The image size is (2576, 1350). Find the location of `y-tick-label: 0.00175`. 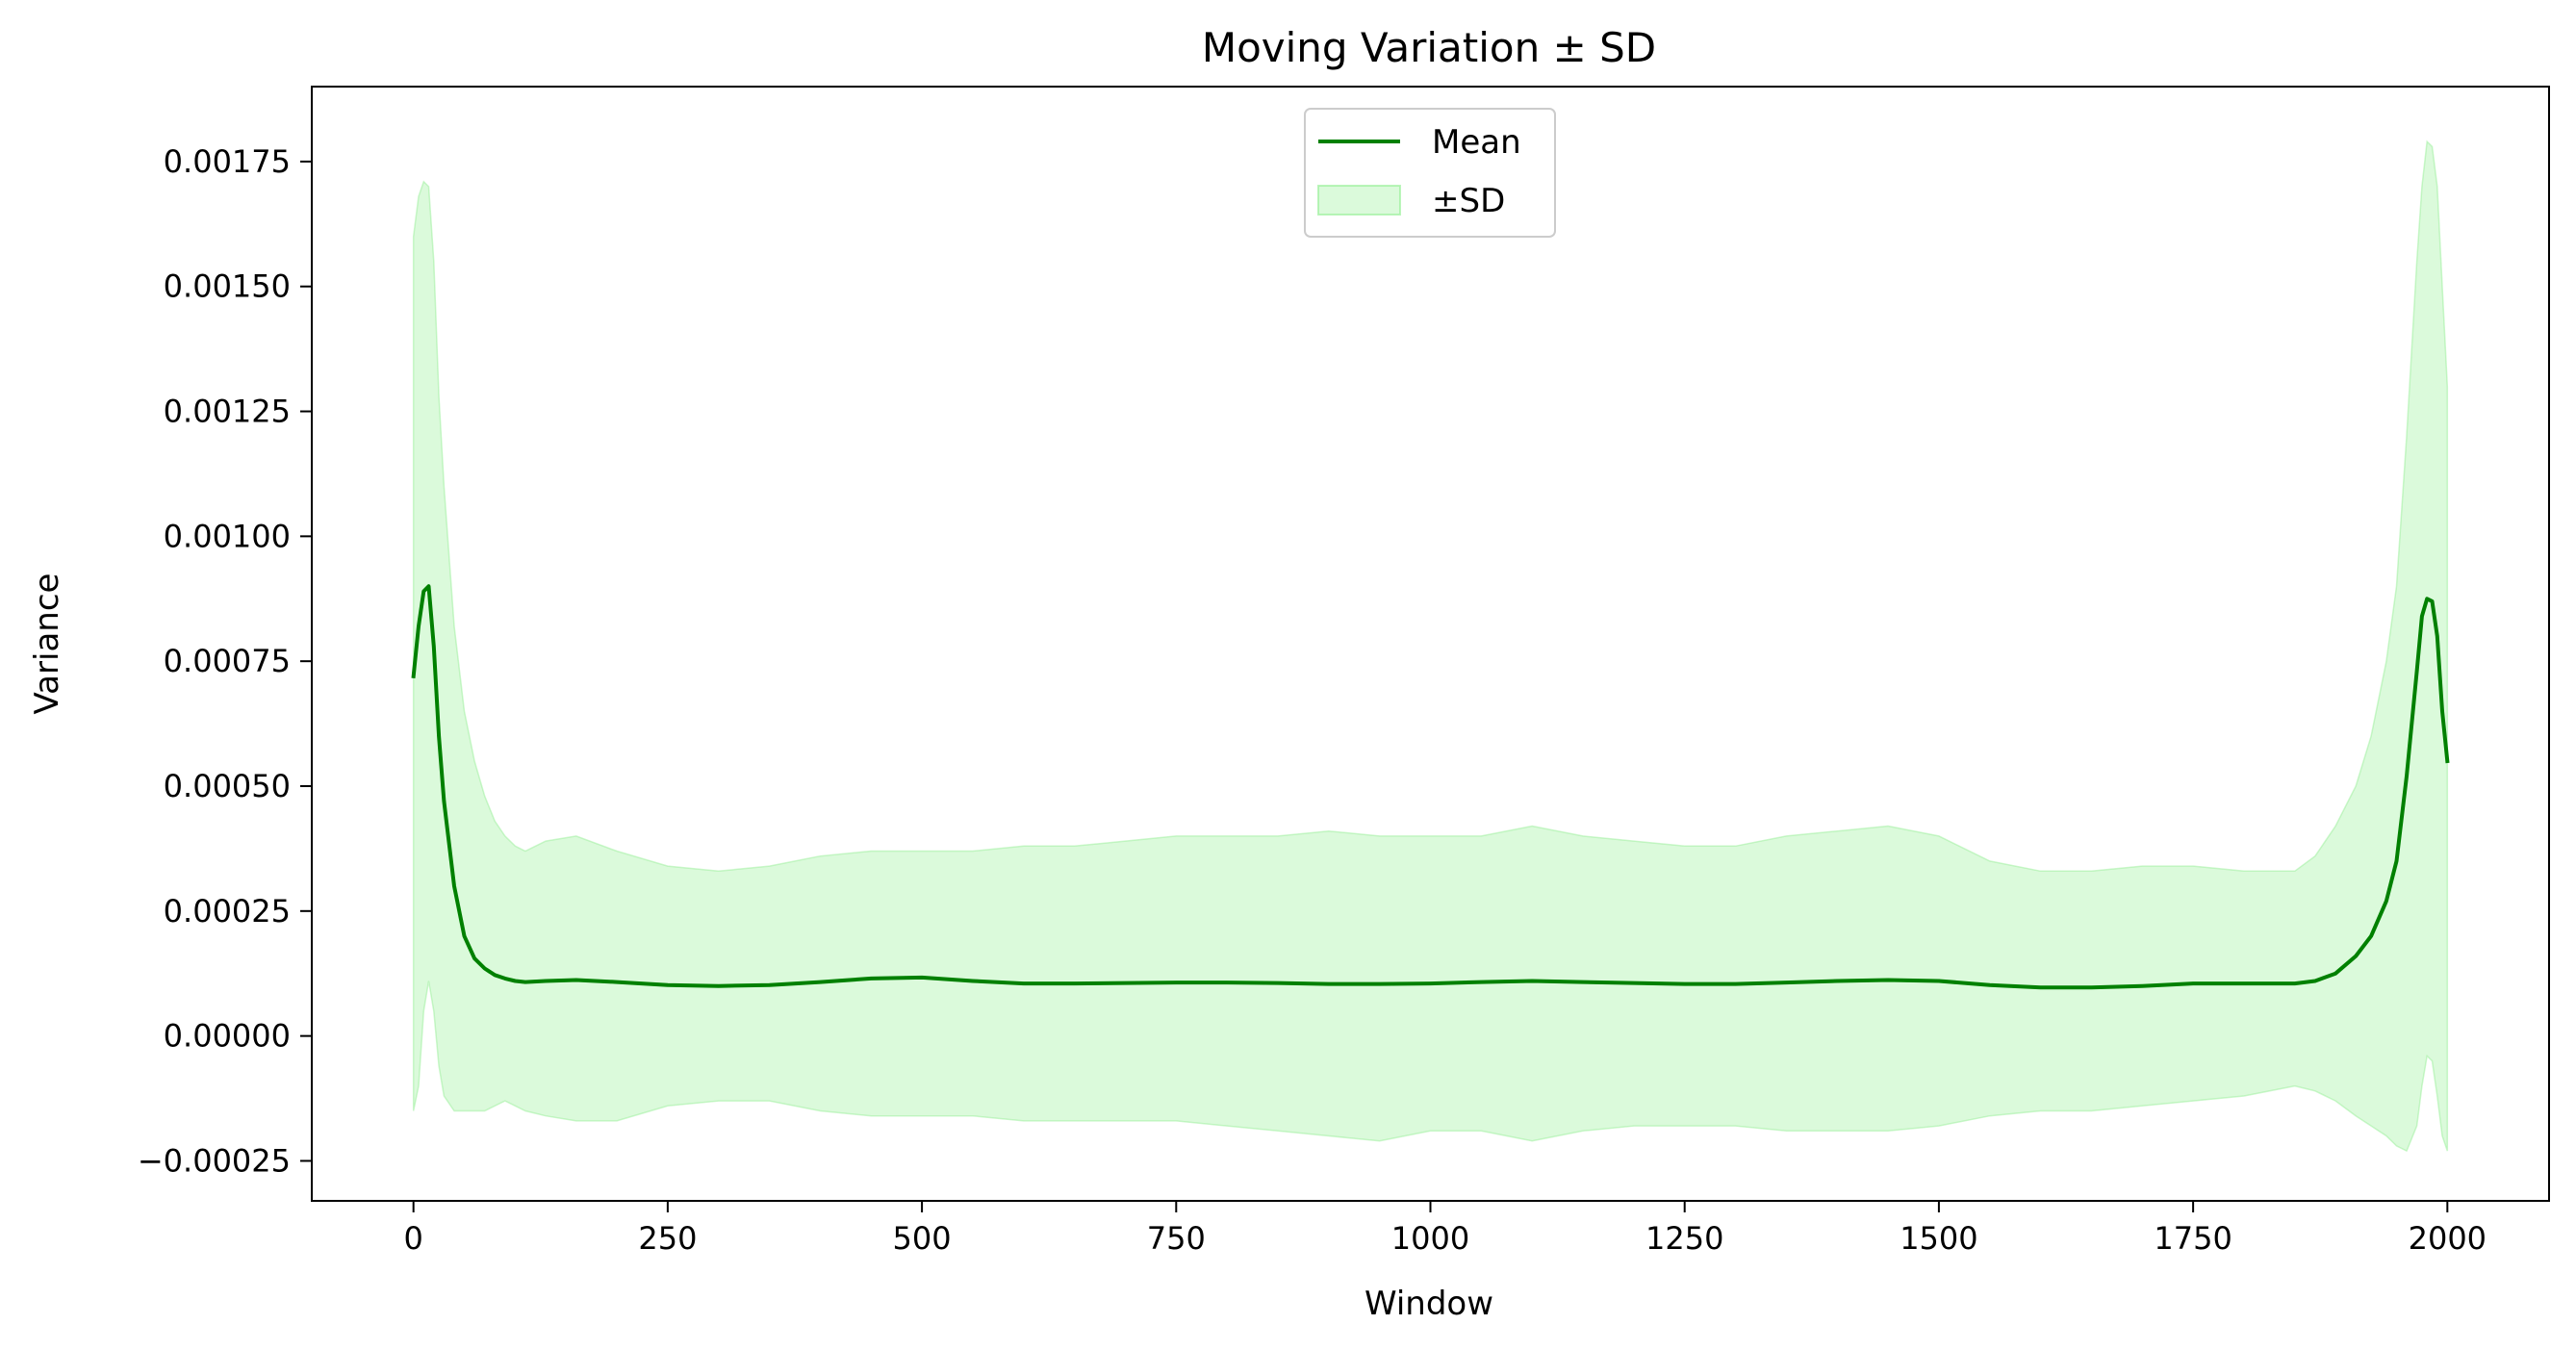

y-tick-label: 0.00175 is located at coordinates (227, 161).